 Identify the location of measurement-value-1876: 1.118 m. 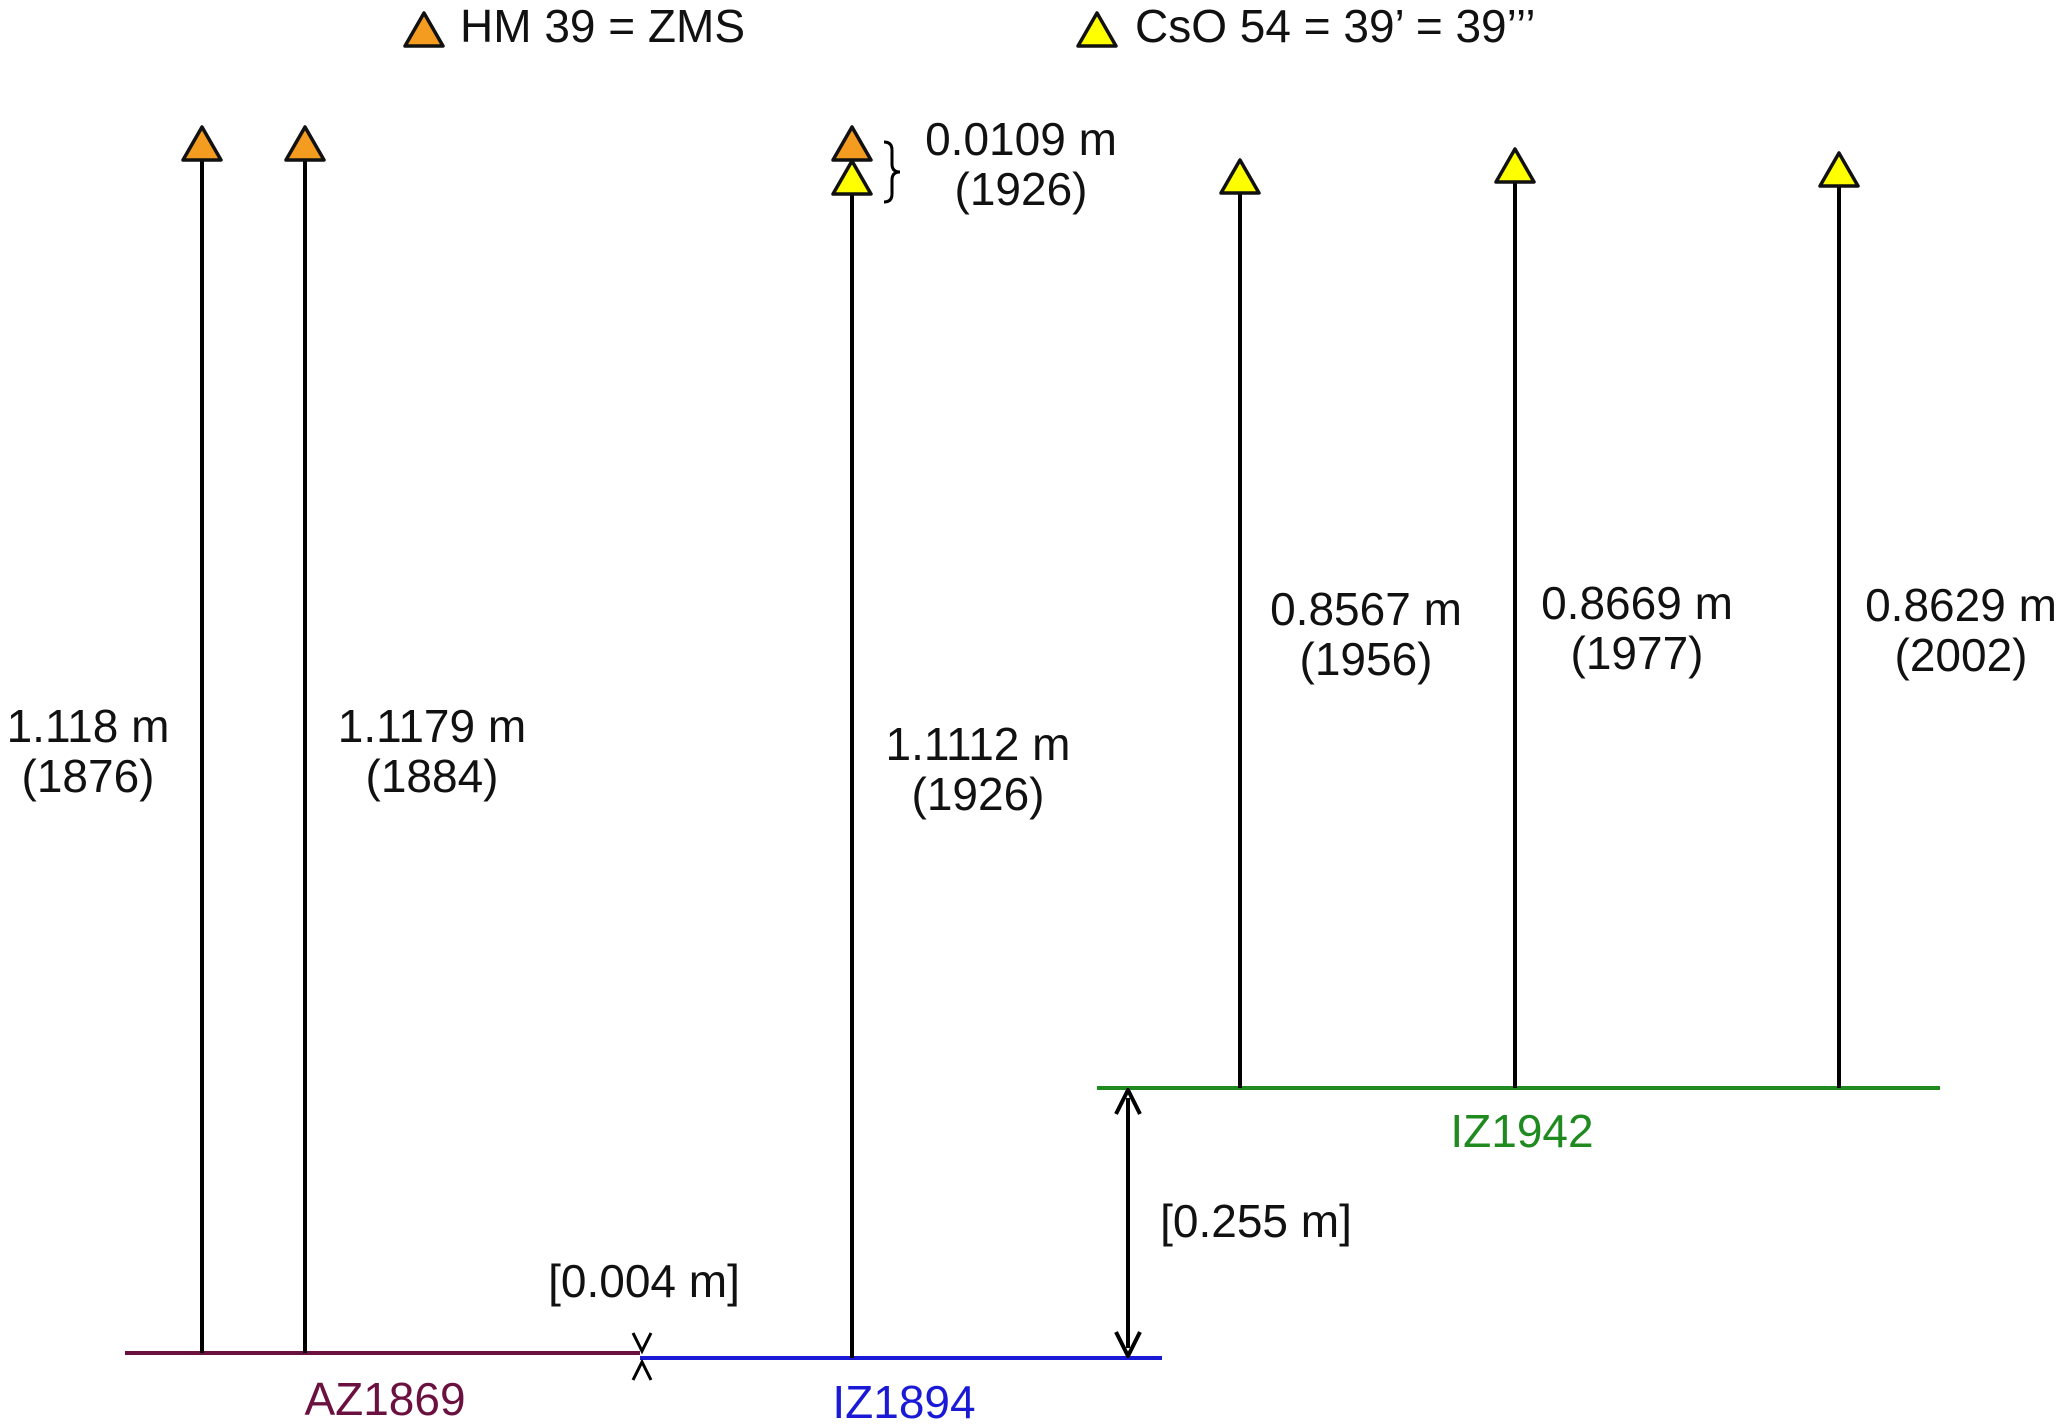
(88, 726).